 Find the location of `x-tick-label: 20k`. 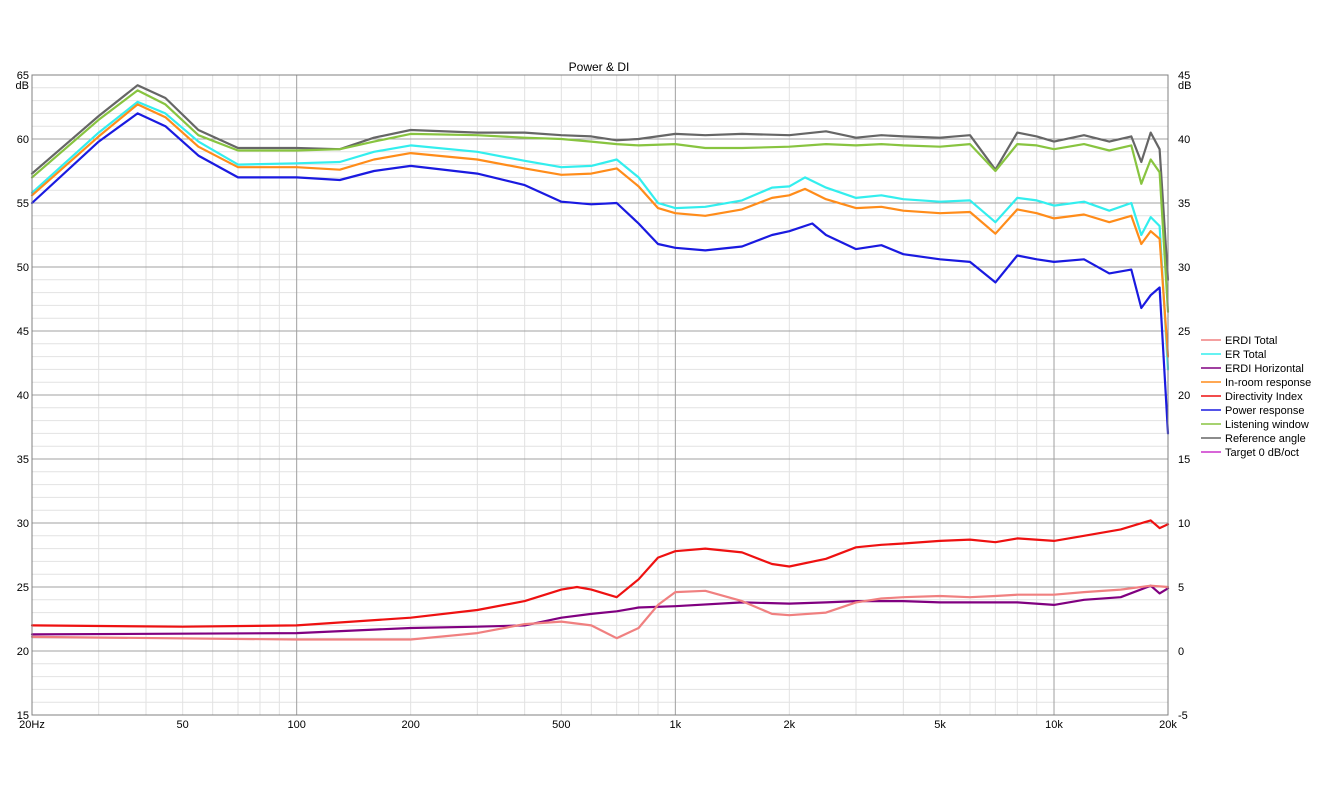

x-tick-label: 20k is located at coordinates (1168, 725).